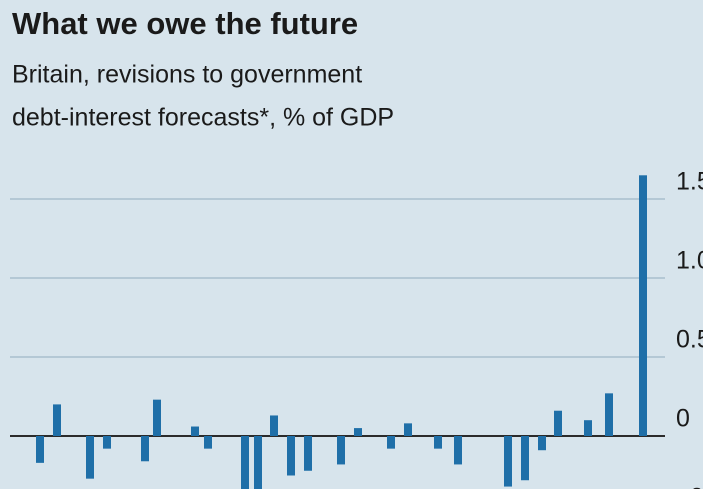 The image size is (703, 489). Describe the element at coordinates (203, 118) in the screenshot. I see `chart-subtitle: debt-interest forecasts*, % of GDP` at that location.